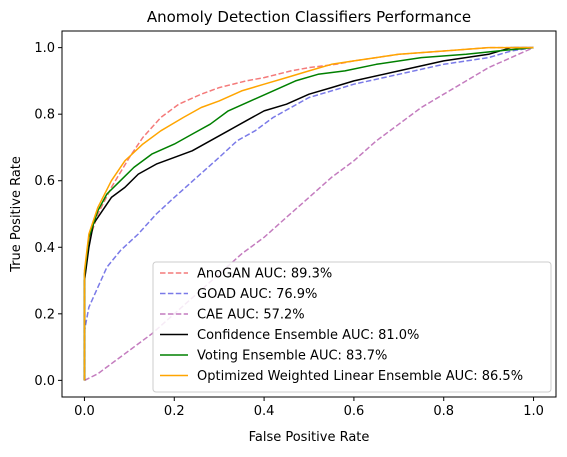  I want to click on y-tick-label: 0.6, so click(44, 181).